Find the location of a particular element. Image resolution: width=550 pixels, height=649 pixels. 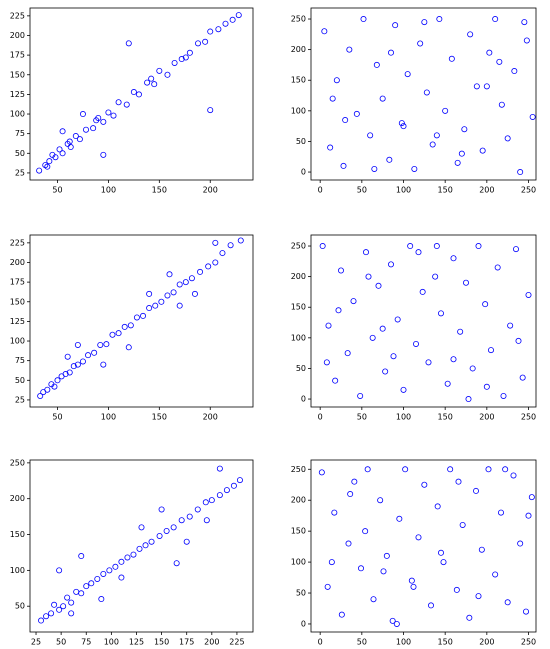

y-tick-label: 175 is located at coordinates (17, 55).